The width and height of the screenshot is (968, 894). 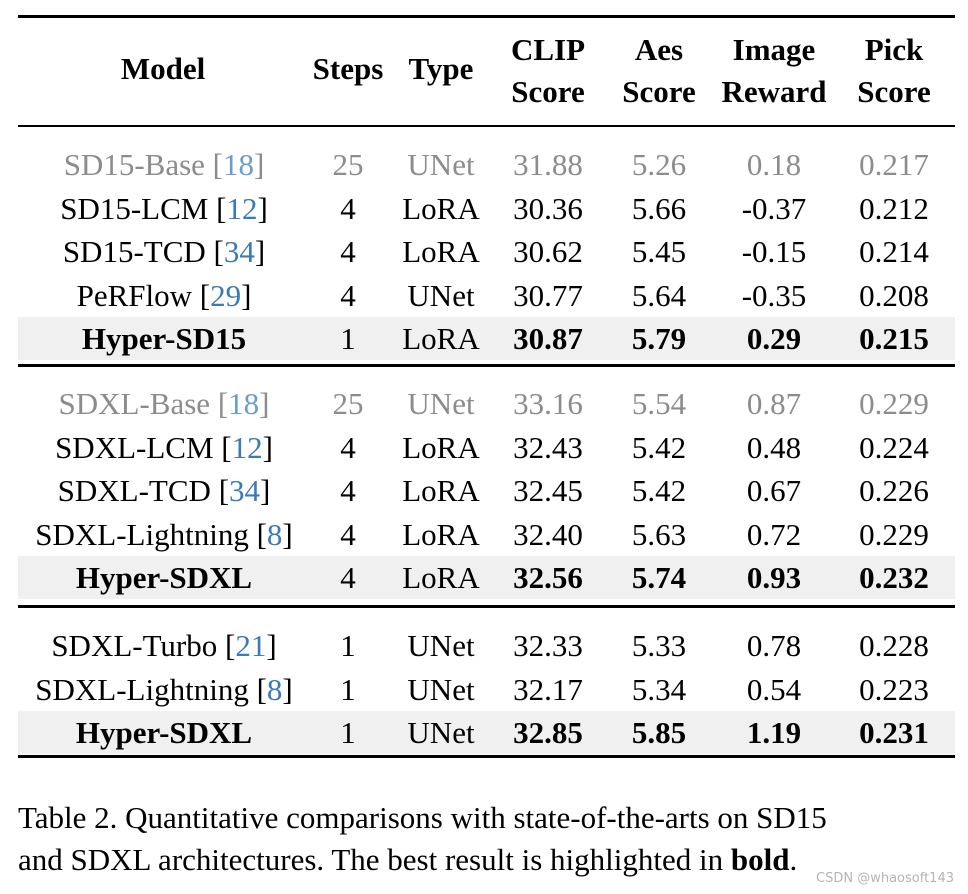 I want to click on bottom-rule, so click(x=486, y=756).